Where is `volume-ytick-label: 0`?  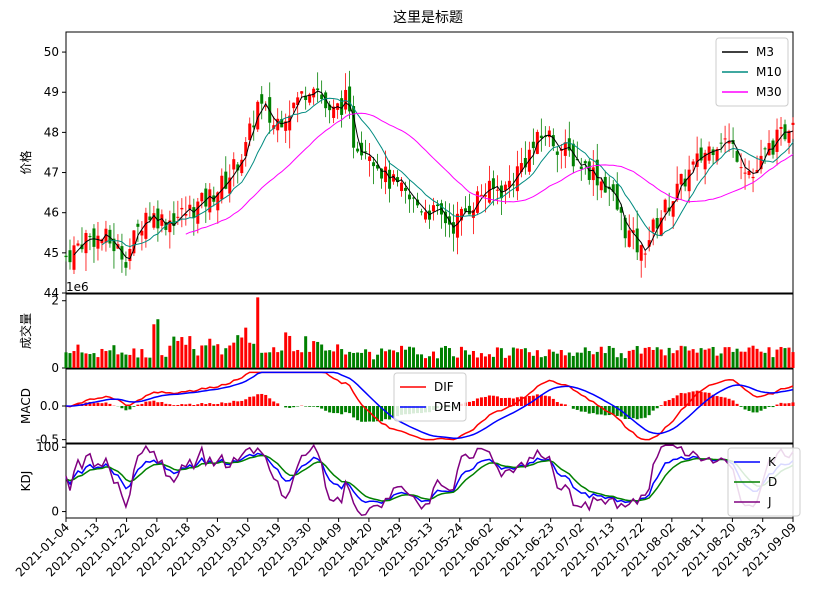 volume-ytick-label: 0 is located at coordinates (55, 368).